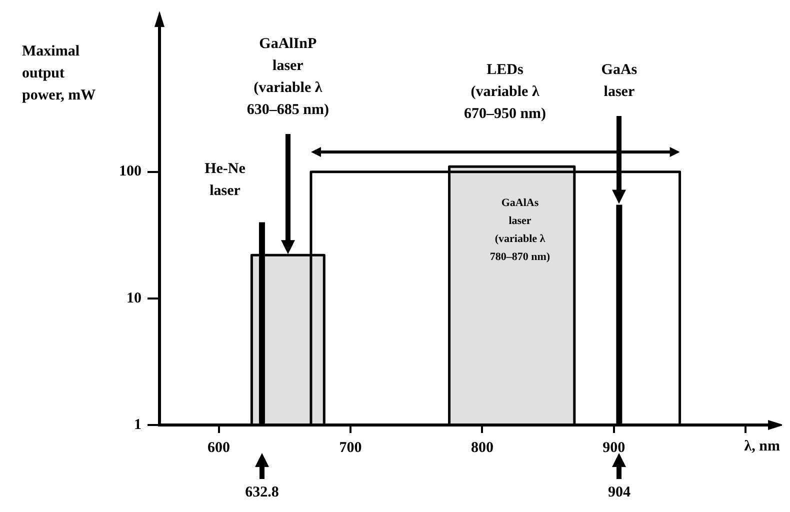 The image size is (790, 512). Describe the element at coordinates (262, 492) in the screenshot. I see `text: 632.8` at that location.